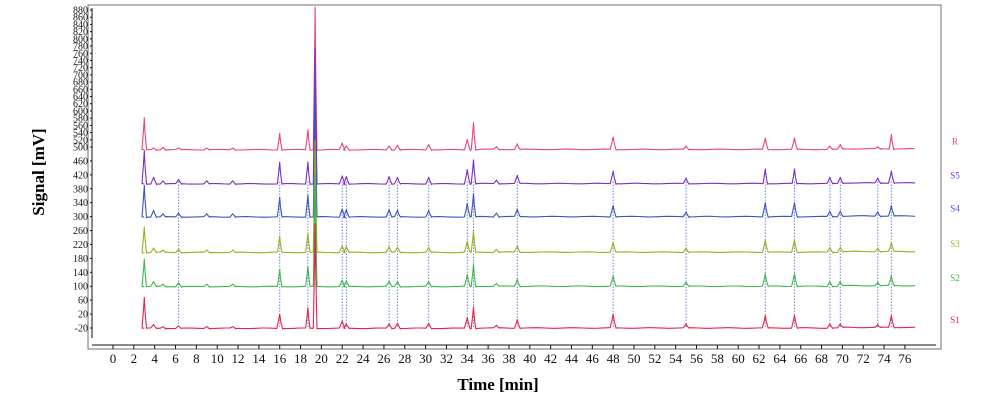 Image resolution: width=1000 pixels, height=413 pixels. I want to click on y-tick-label: 540, so click(80, 133).